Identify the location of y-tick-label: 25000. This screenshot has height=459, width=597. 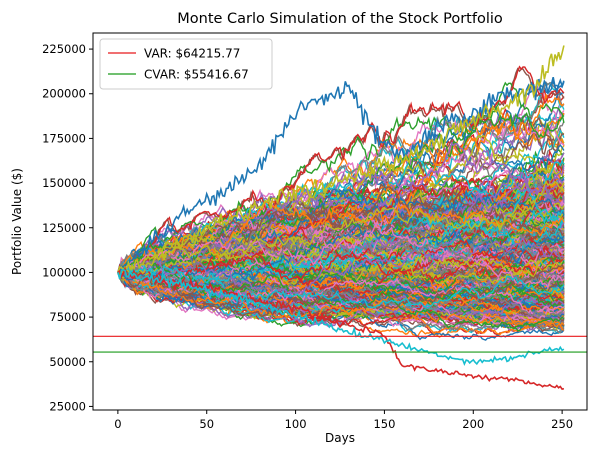
(67, 406).